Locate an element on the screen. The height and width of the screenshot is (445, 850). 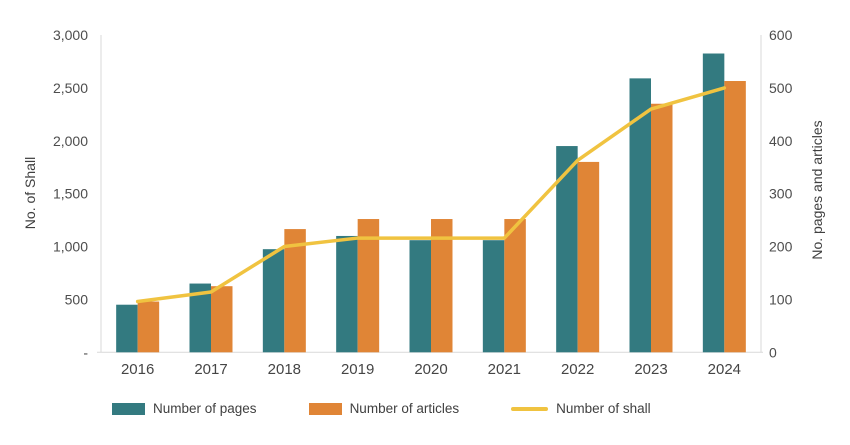
x-axis-tick-label: 2017 is located at coordinates (210, 369).